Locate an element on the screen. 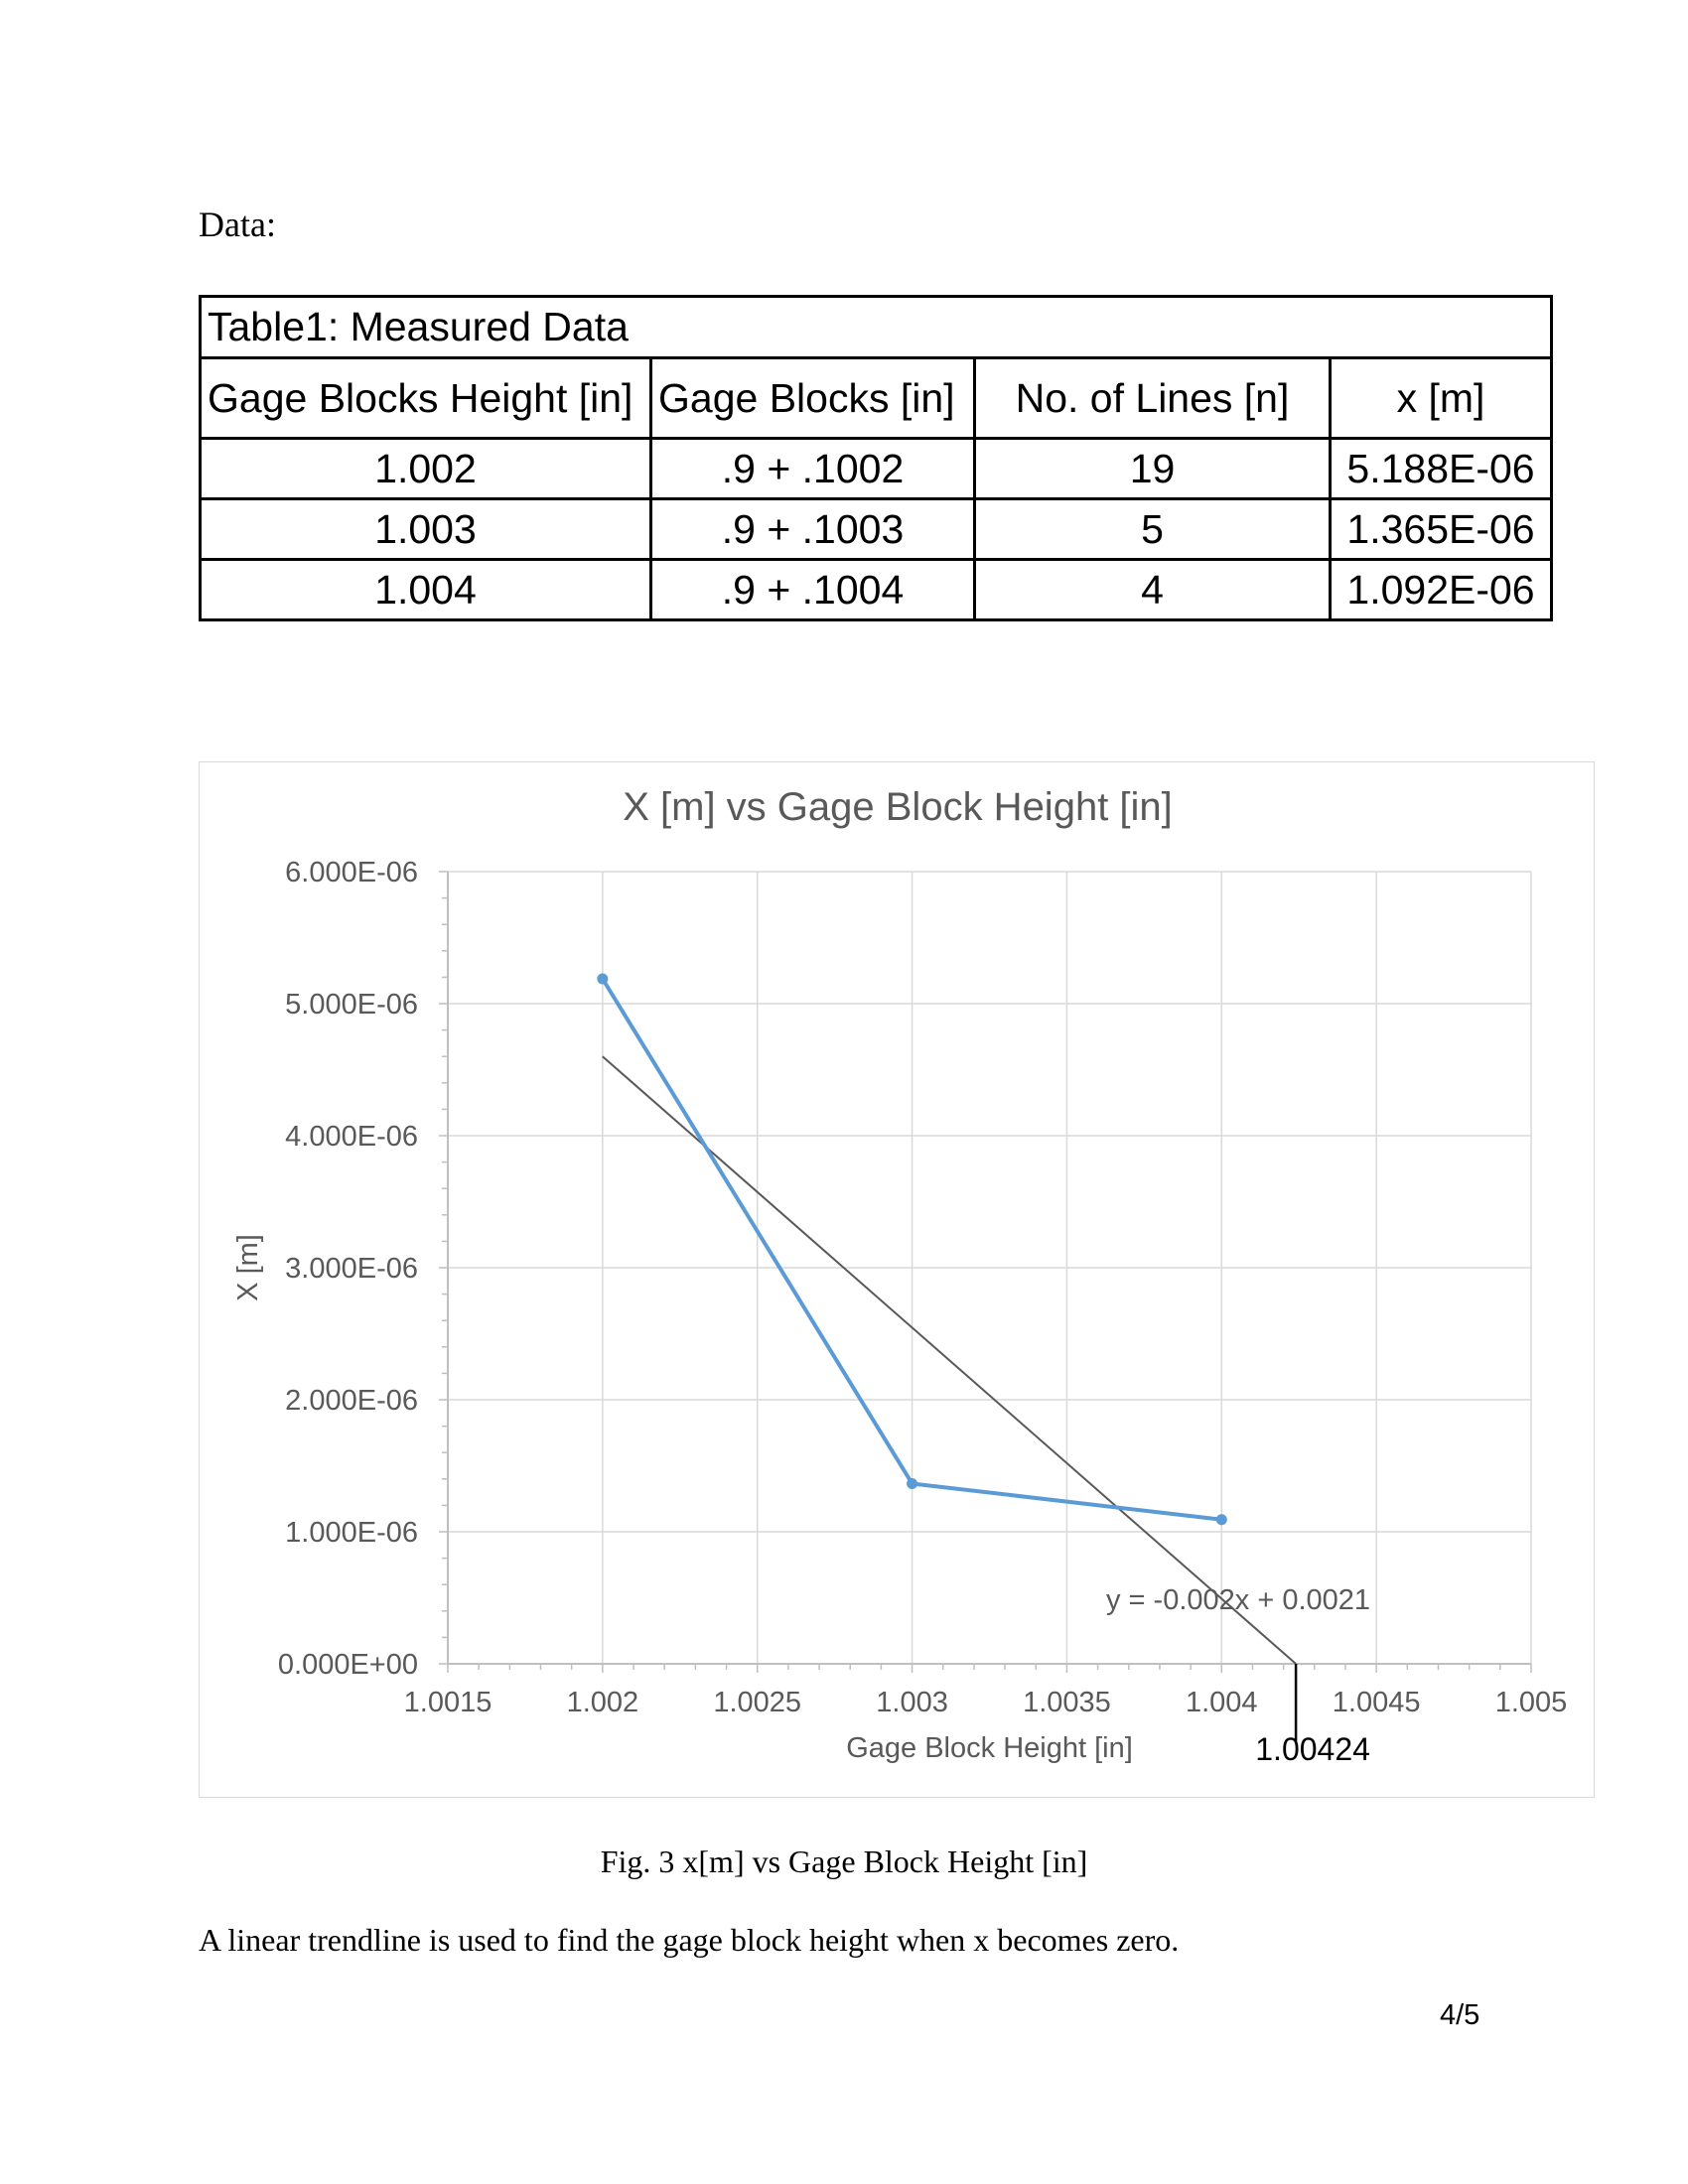 The width and height of the screenshot is (1688, 2184). y-tick-label: 1.000E-06 is located at coordinates (351, 1533).